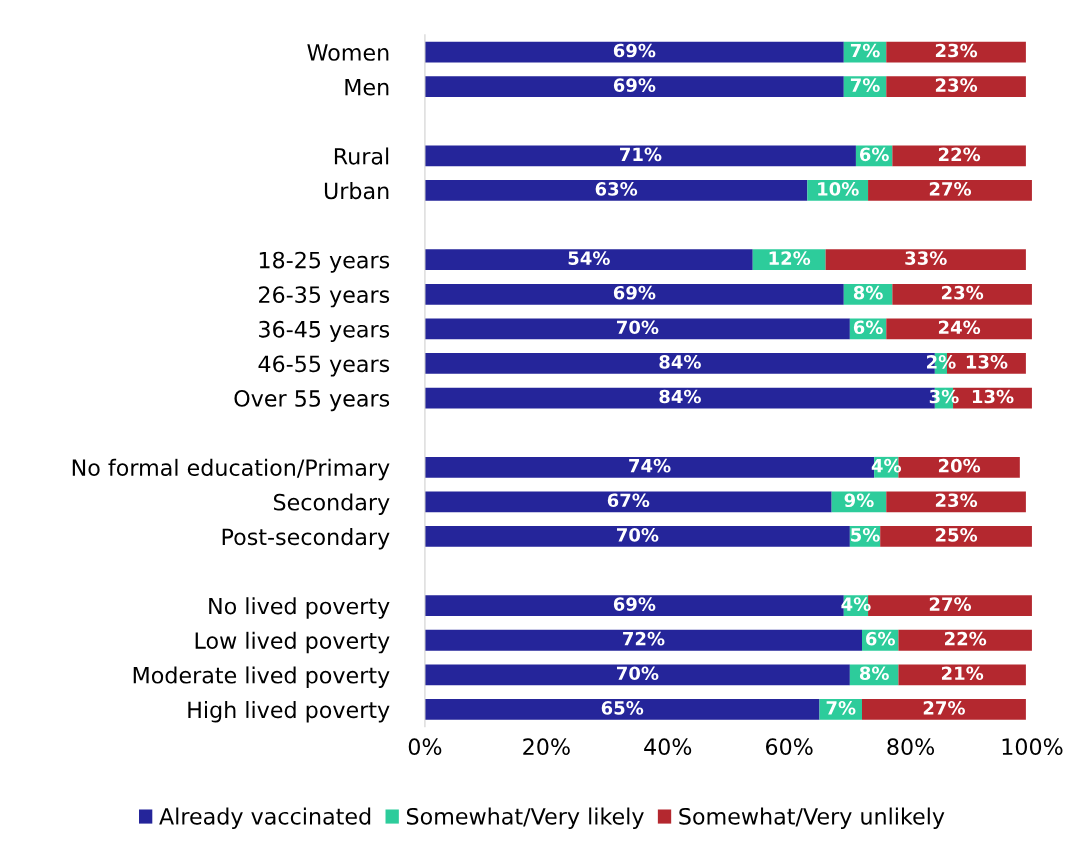 Image resolution: width=1084 pixels, height=849 pixels. I want to click on data-label: 33%, so click(926, 258).